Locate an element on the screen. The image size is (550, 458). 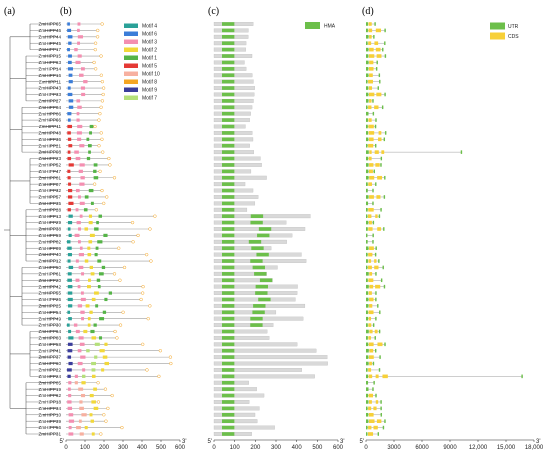
structure-end-label: 3' is located at coordinates (538, 442).